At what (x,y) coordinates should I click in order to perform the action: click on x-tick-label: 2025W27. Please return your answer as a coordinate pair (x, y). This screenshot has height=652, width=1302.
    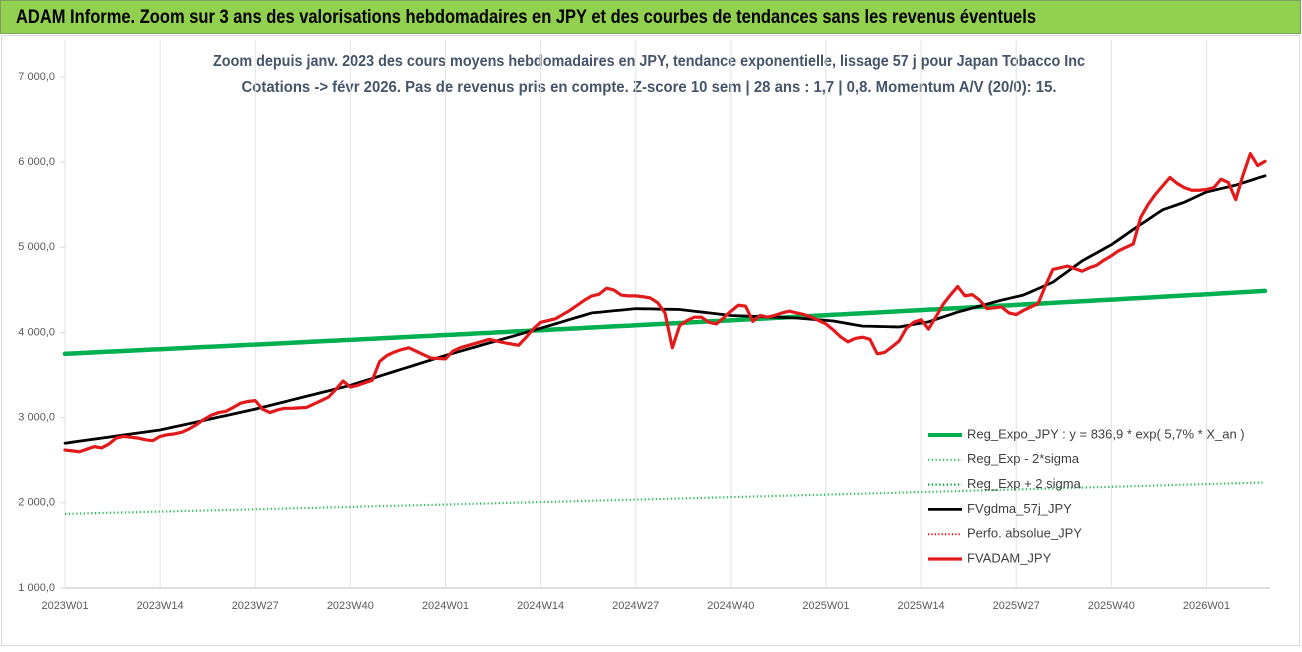
    Looking at the image, I should click on (1016, 606).